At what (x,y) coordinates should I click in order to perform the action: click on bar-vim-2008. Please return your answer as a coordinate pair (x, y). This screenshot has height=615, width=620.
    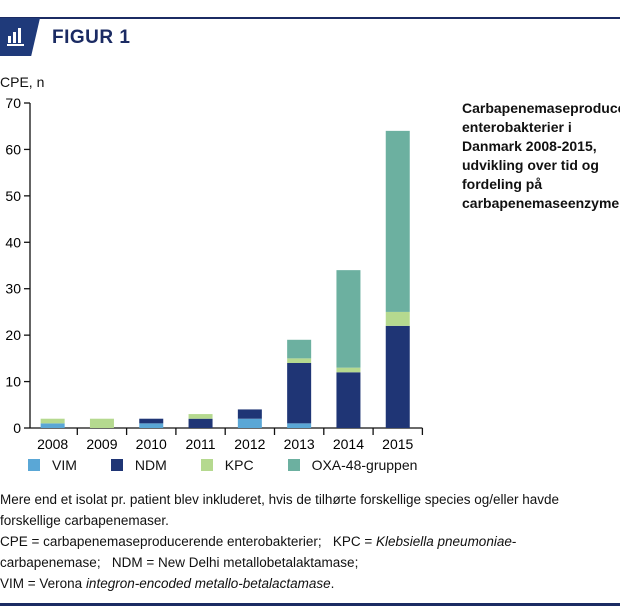
    Looking at the image, I should click on (52, 425).